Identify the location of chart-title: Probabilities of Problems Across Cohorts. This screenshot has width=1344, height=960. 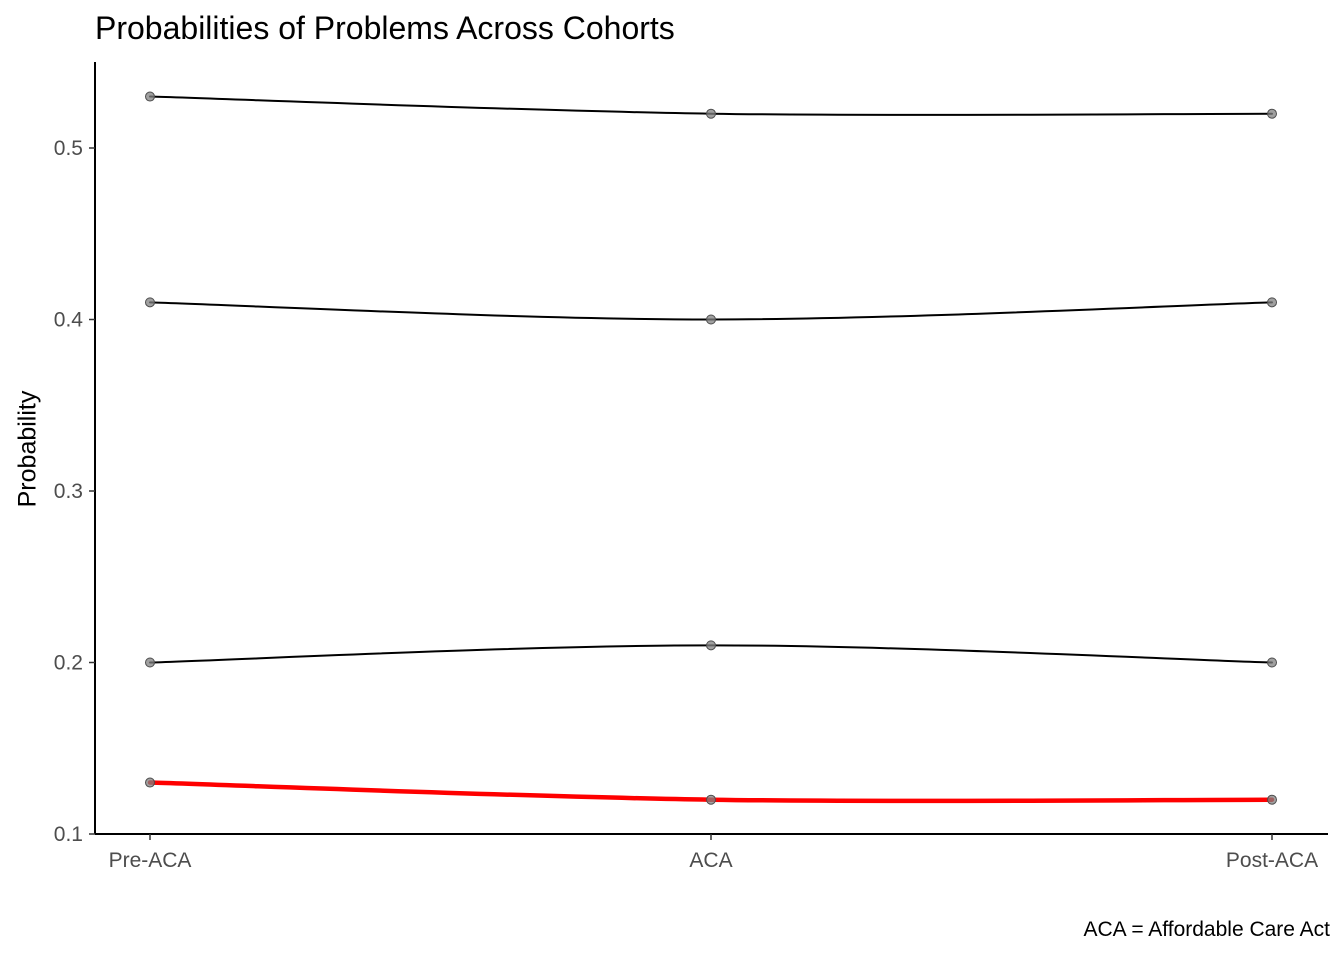
(385, 28).